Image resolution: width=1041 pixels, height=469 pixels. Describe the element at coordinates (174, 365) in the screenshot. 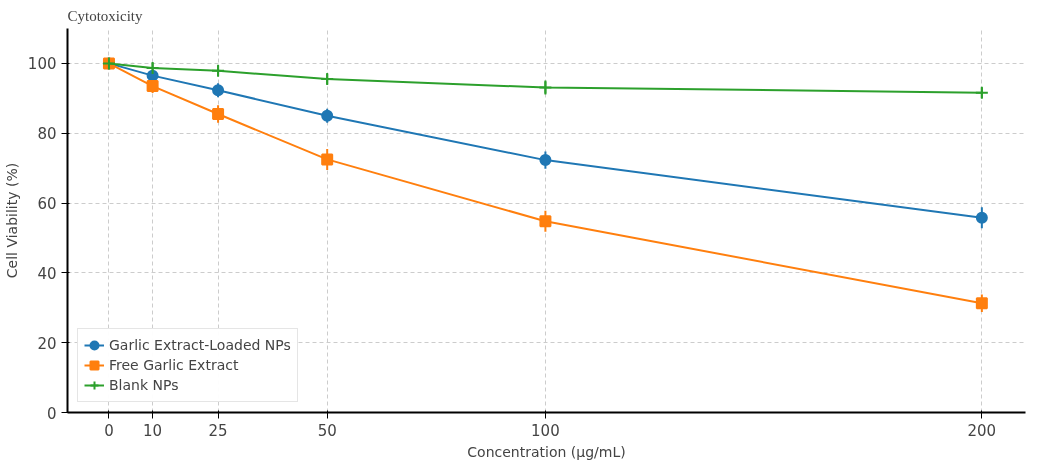

I see `legend-label: Free Garlic Extract` at that location.